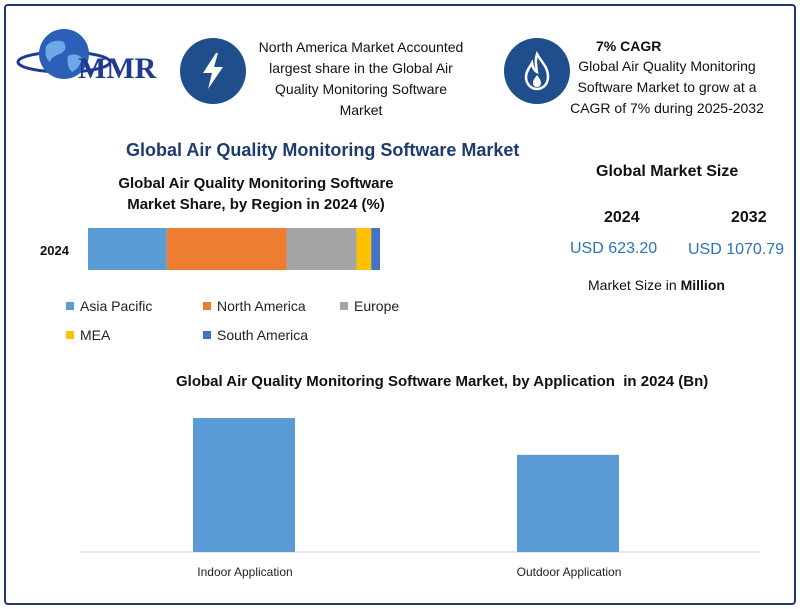 The image size is (800, 609). Describe the element at coordinates (364, 249) in the screenshot. I see `region-bar-mea` at that location.